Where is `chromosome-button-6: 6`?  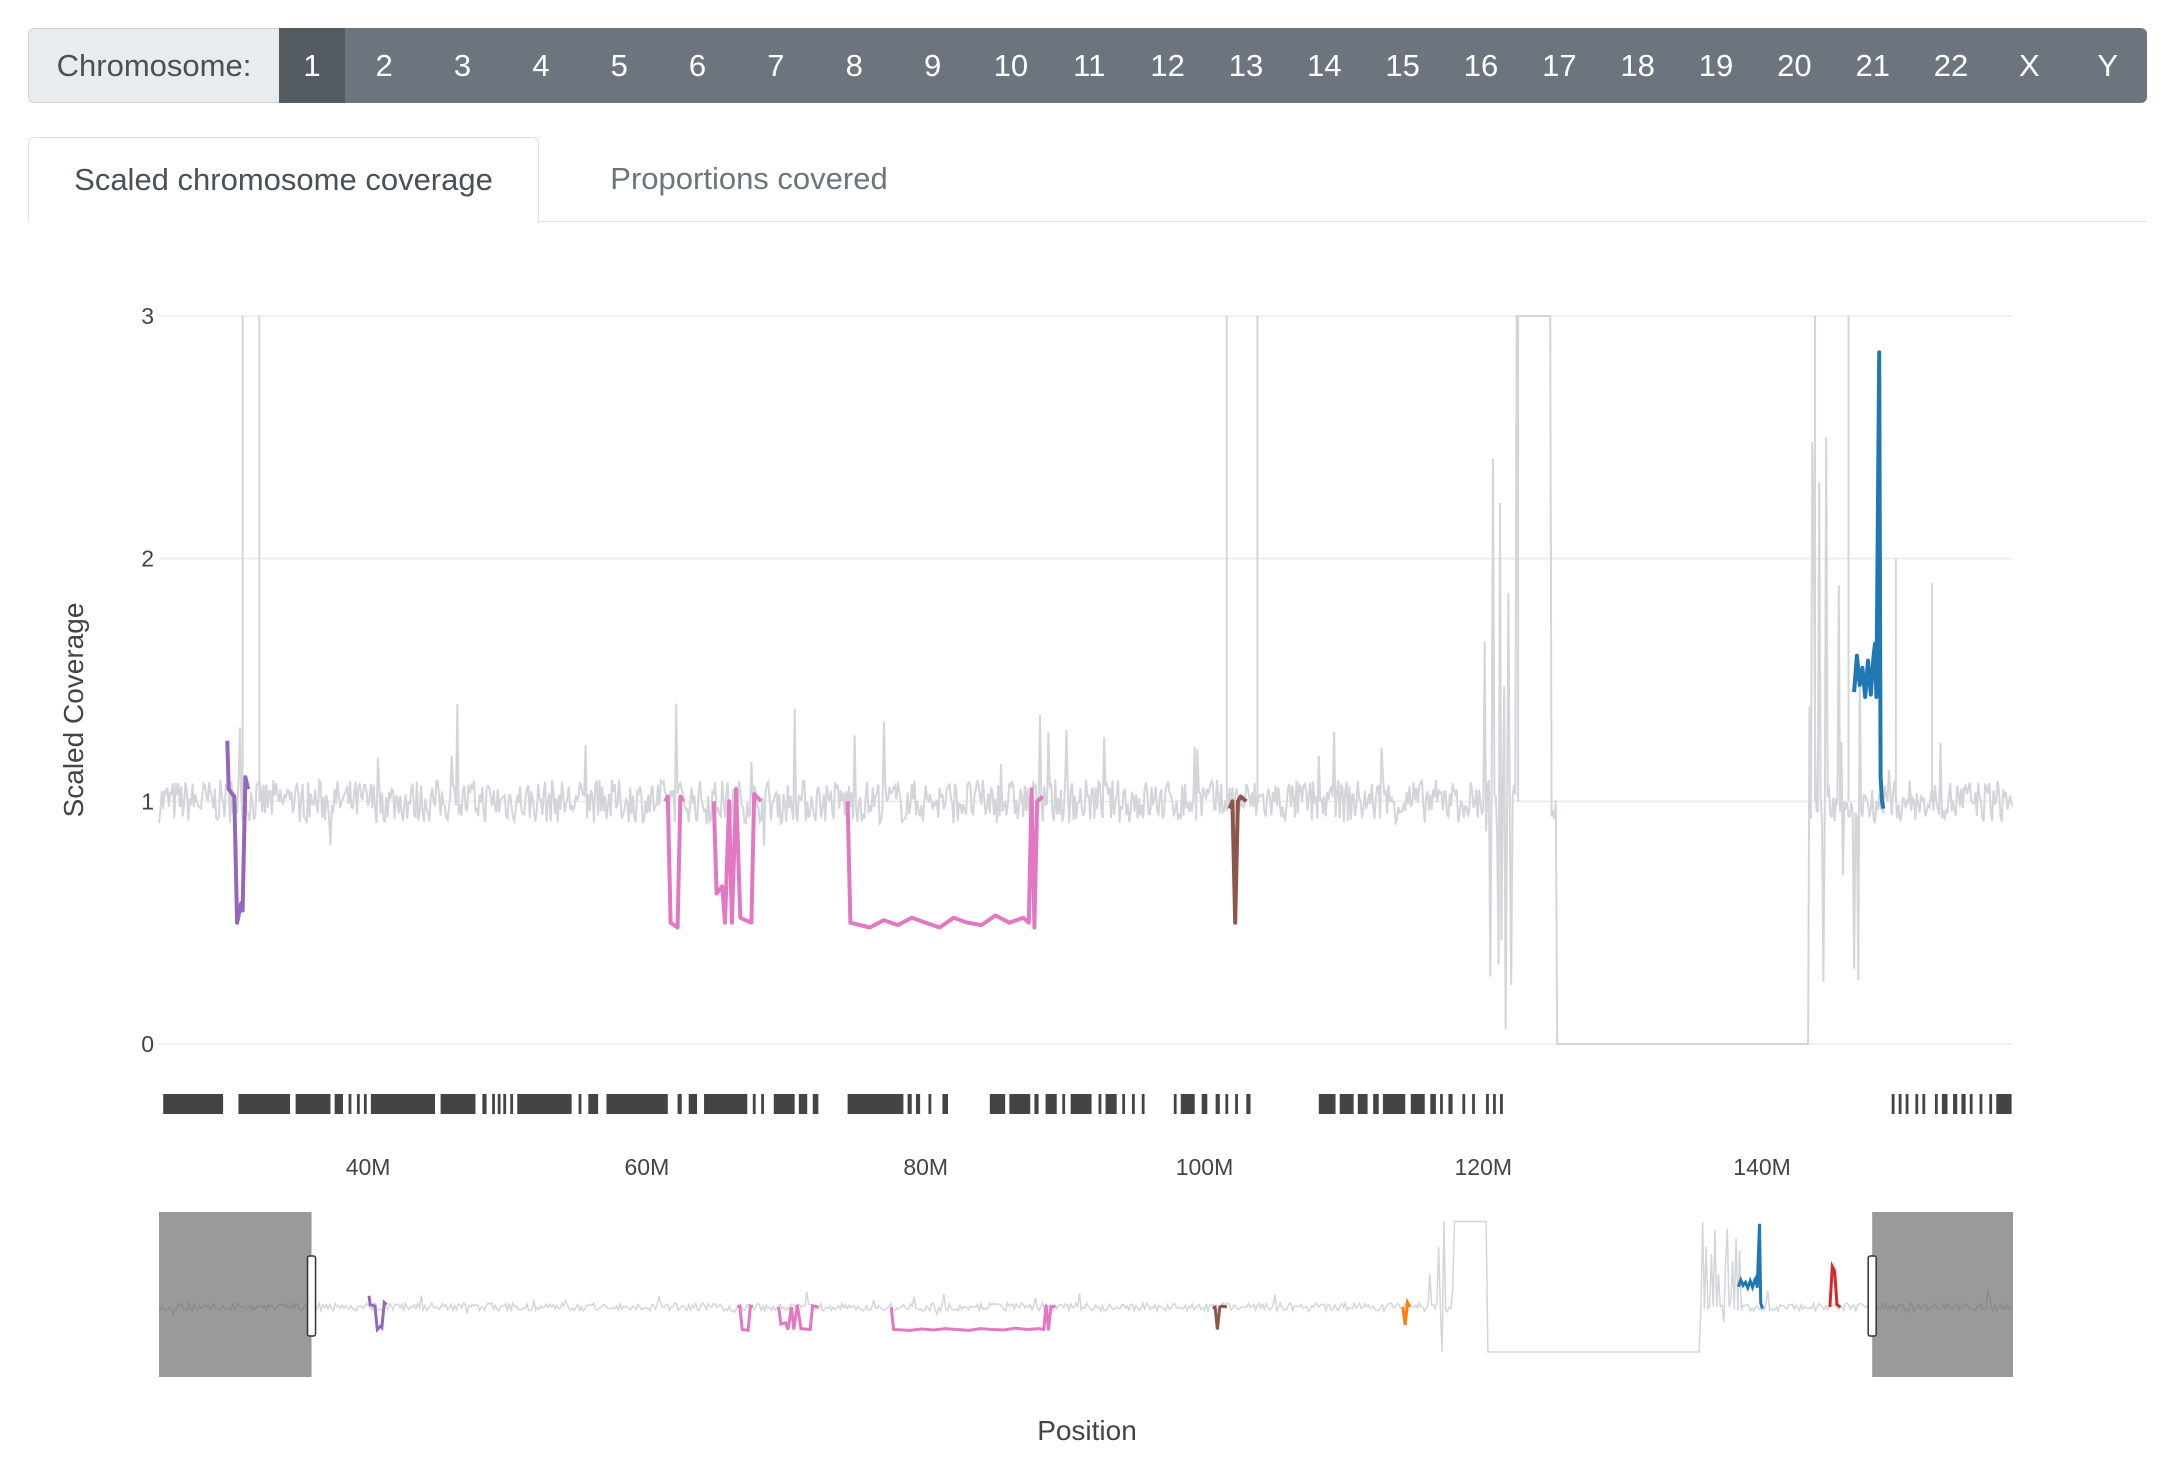 chromosome-button-6: 6 is located at coordinates (697, 65).